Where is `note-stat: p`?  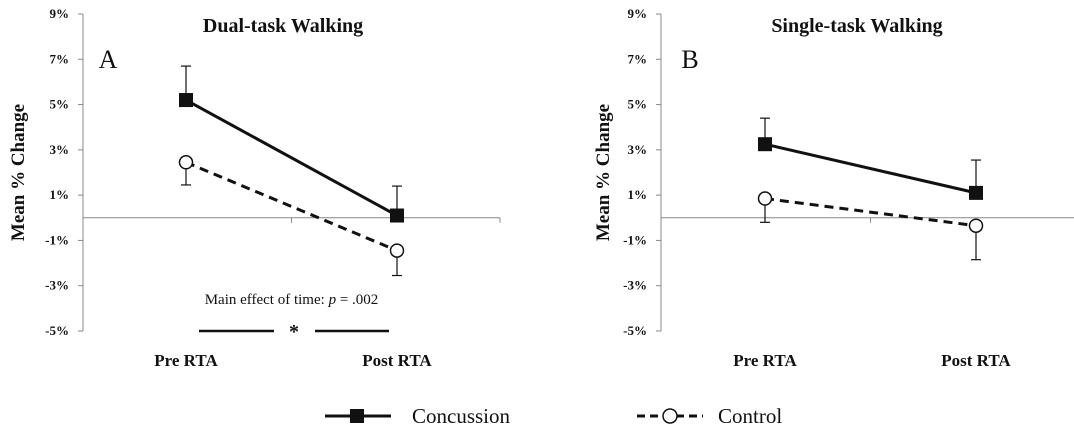 note-stat: p is located at coordinates (332, 300).